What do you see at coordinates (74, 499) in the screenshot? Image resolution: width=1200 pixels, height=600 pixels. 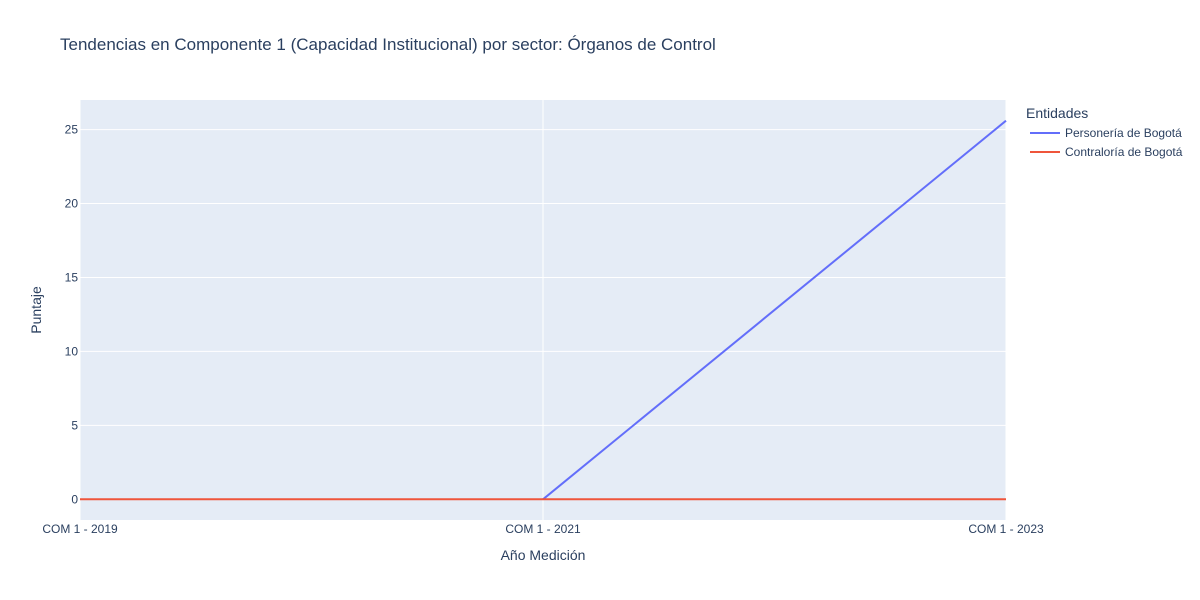 I see `y-tick-label: 0` at bounding box center [74, 499].